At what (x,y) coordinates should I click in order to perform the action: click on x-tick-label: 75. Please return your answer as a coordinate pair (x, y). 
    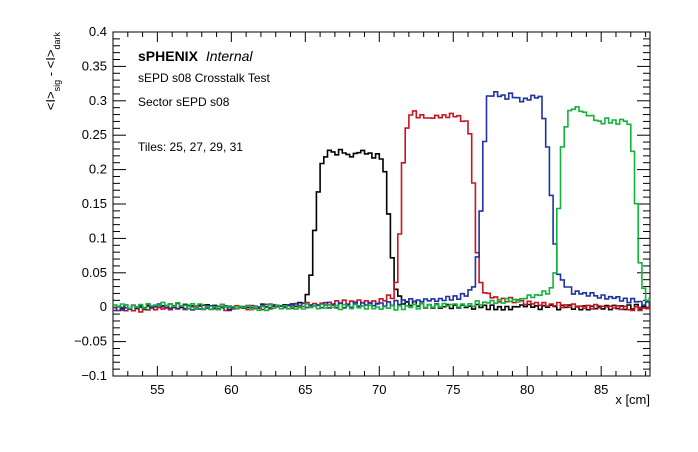
    Looking at the image, I should click on (453, 389).